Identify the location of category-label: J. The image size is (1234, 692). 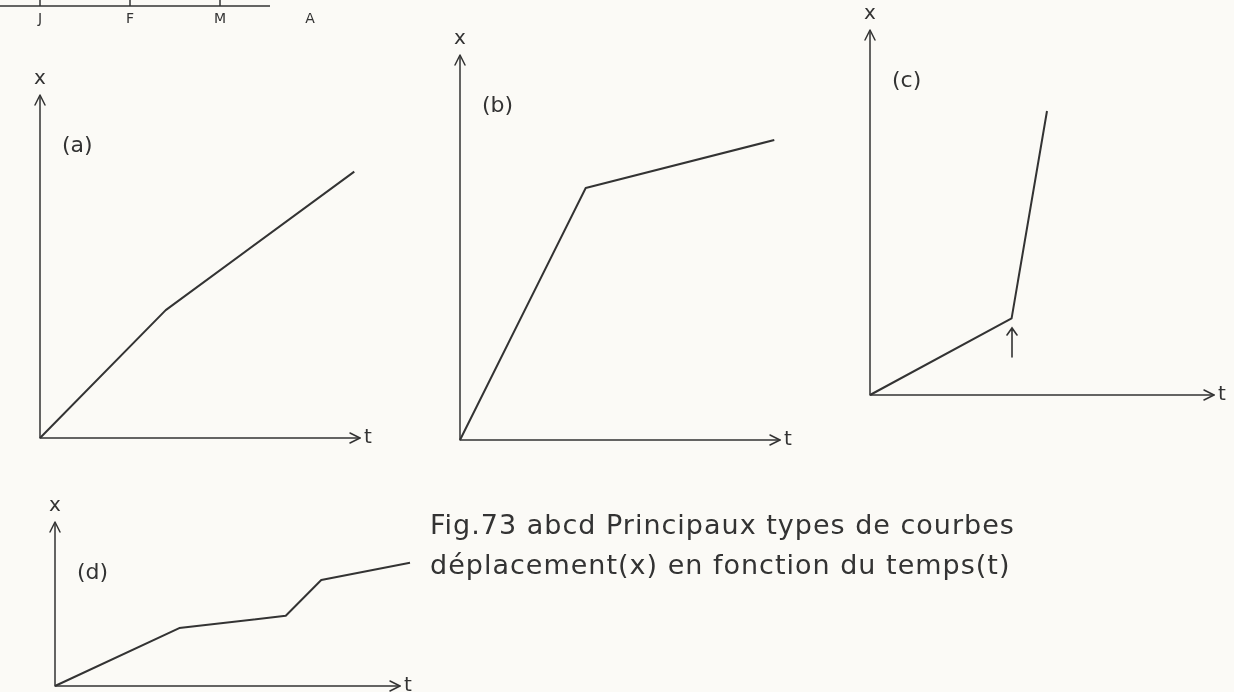
(39, 17).